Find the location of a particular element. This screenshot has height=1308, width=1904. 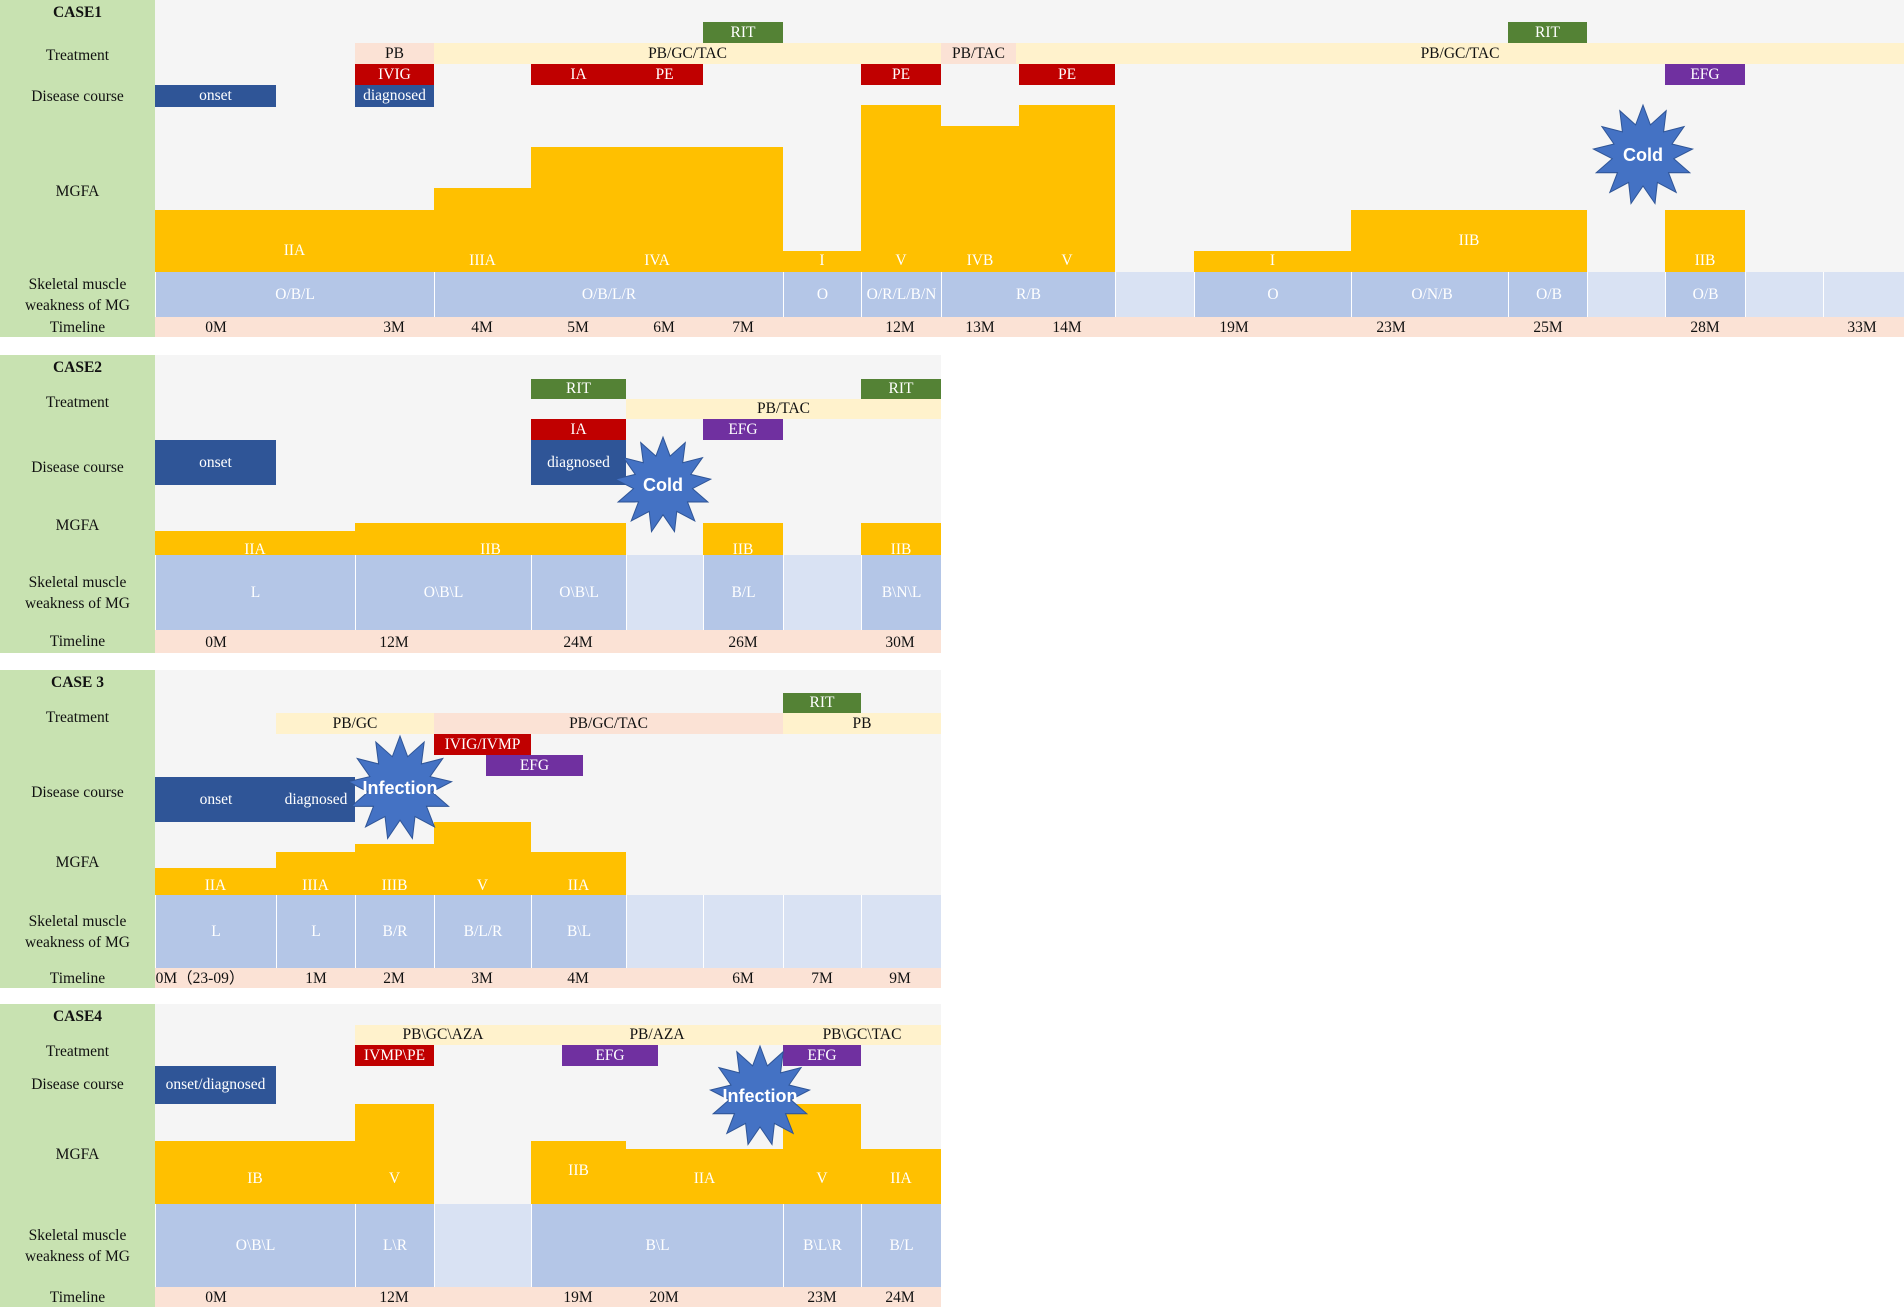

case-title: CASE 3 is located at coordinates (77, 682).